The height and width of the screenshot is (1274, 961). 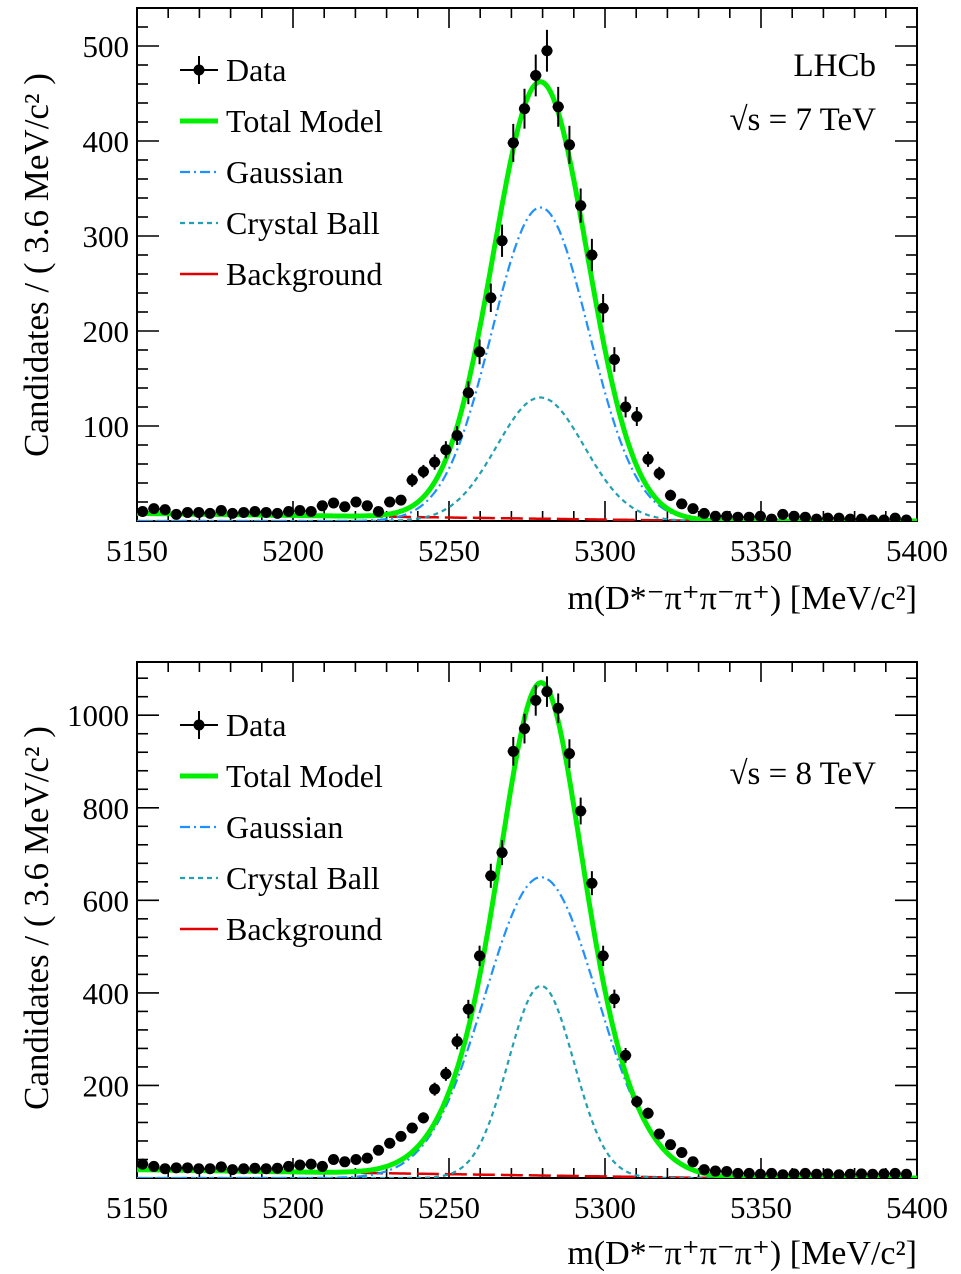 I want to click on x-tick-label: 5300, so click(x=605, y=1207).